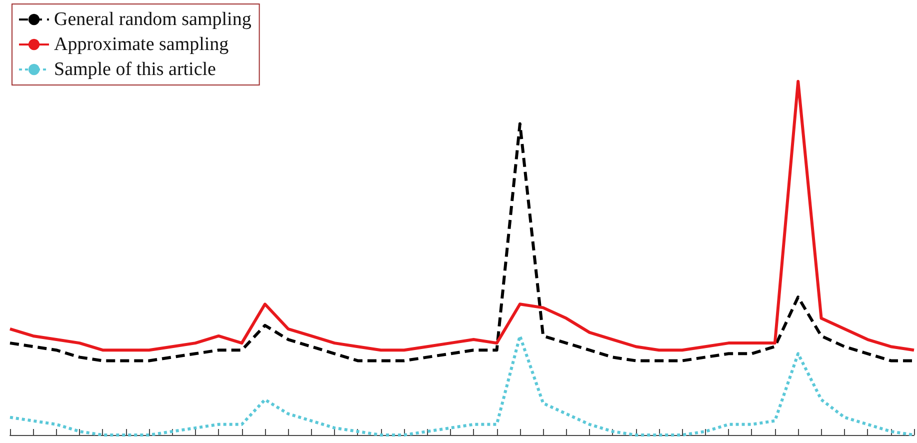 The image size is (917, 443). I want to click on legend-label: General random sampling, so click(153, 19).